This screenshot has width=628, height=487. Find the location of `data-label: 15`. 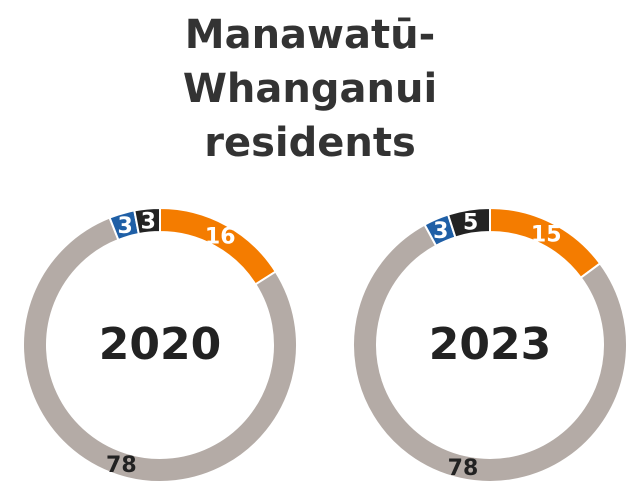

data-label: 15 is located at coordinates (546, 234).